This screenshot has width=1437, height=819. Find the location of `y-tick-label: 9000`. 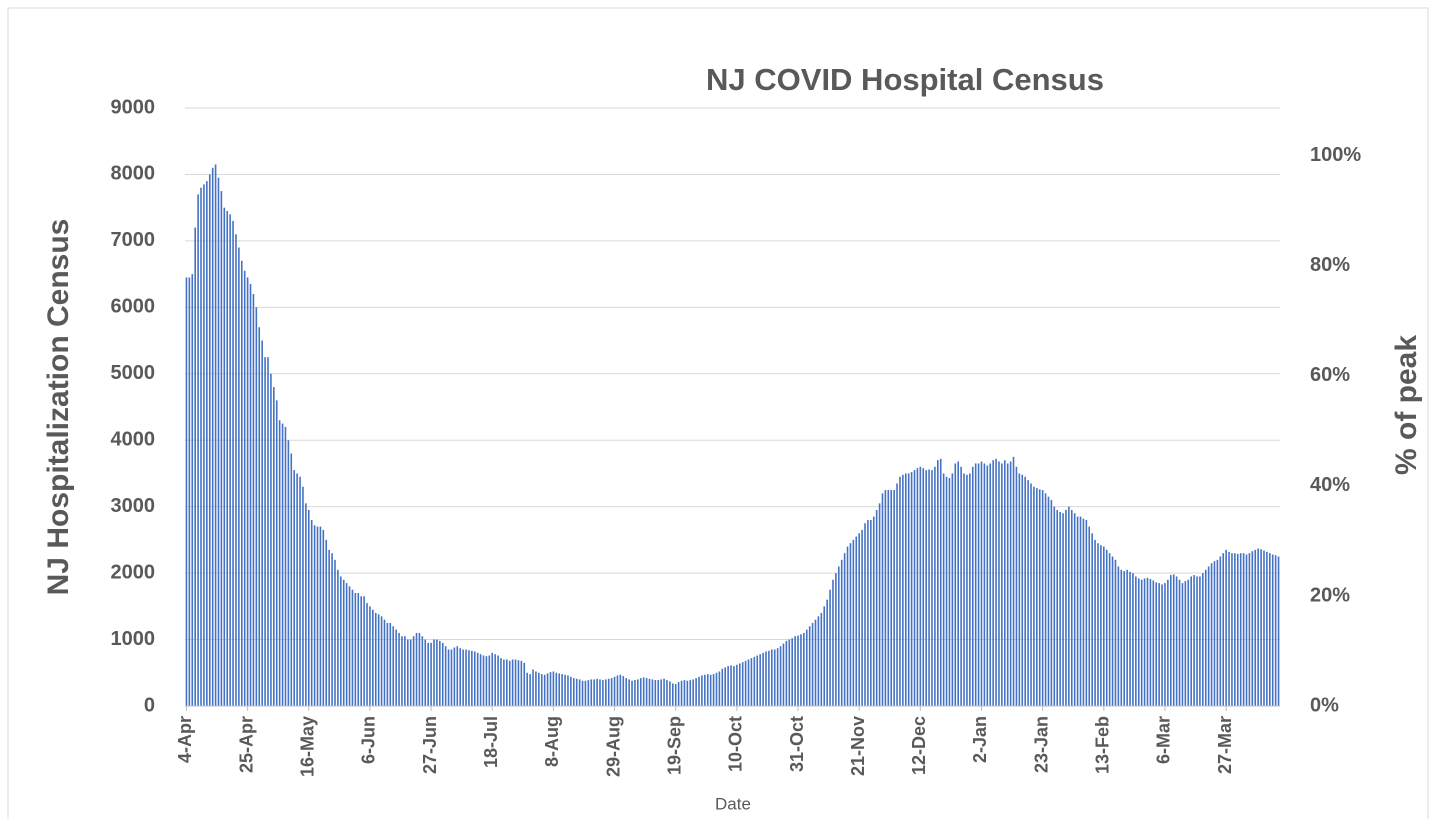

y-tick-label: 9000 is located at coordinates (133, 107).